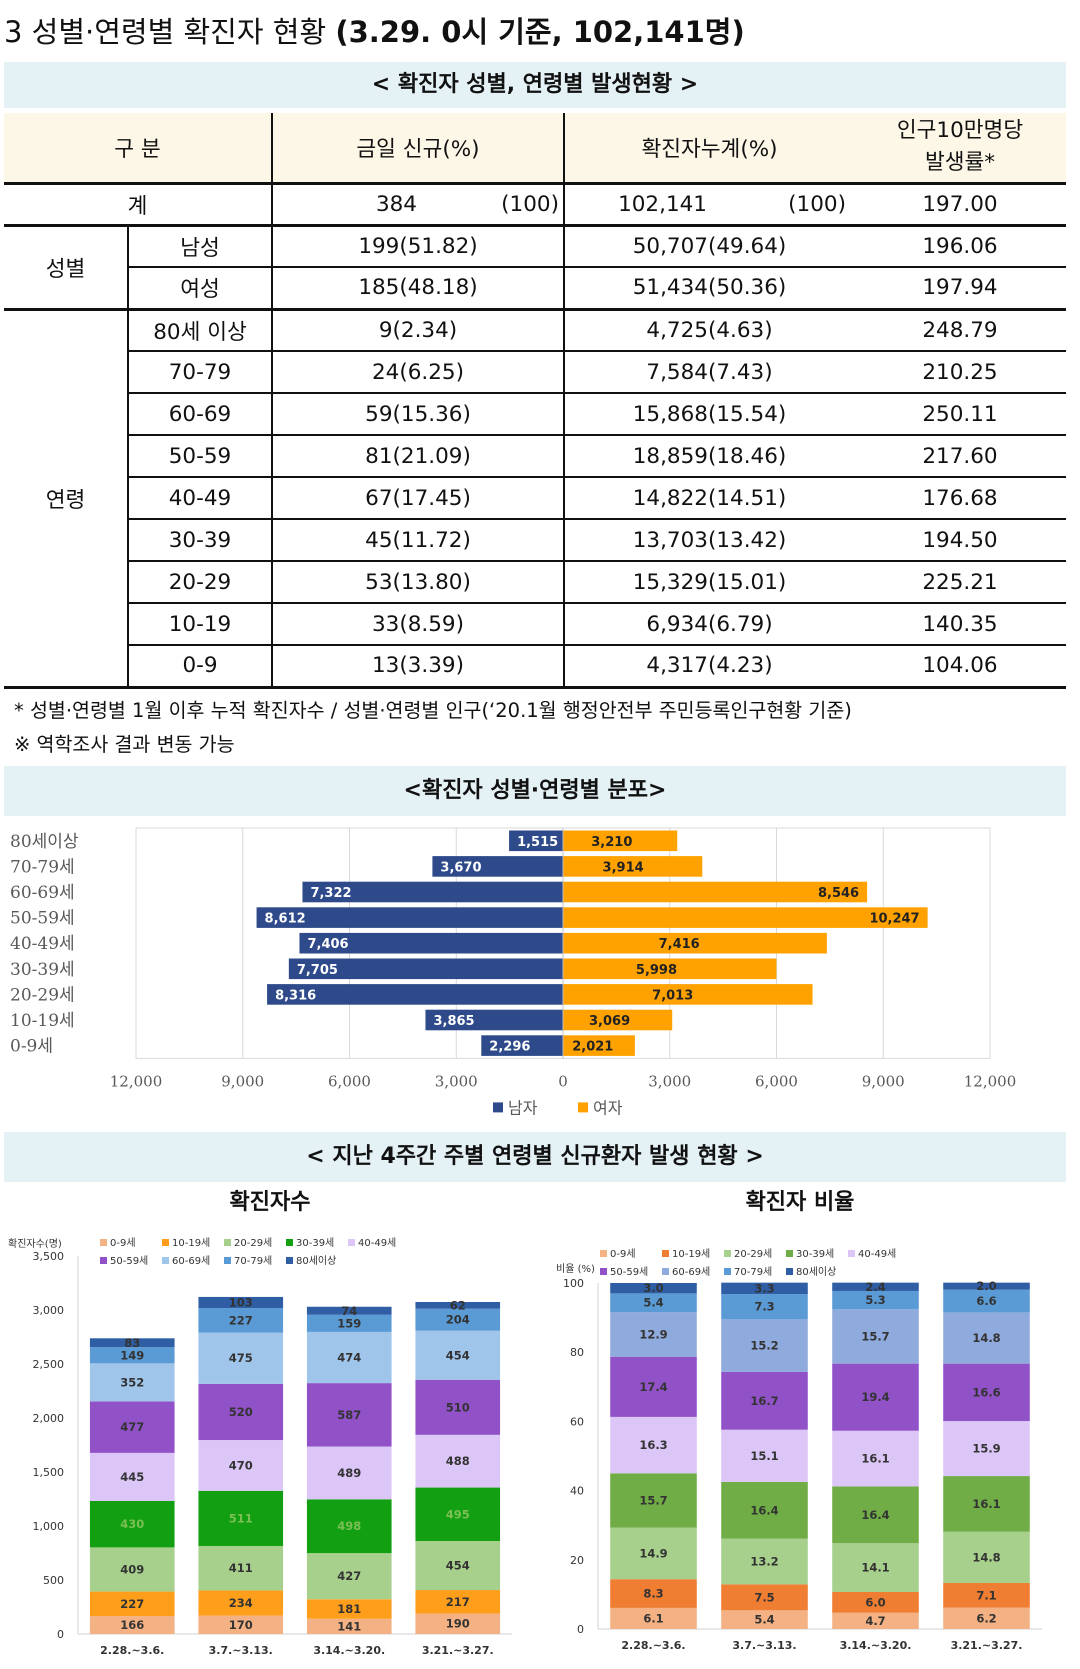  I want to click on segment-value-label: 6.0, so click(875, 1602).